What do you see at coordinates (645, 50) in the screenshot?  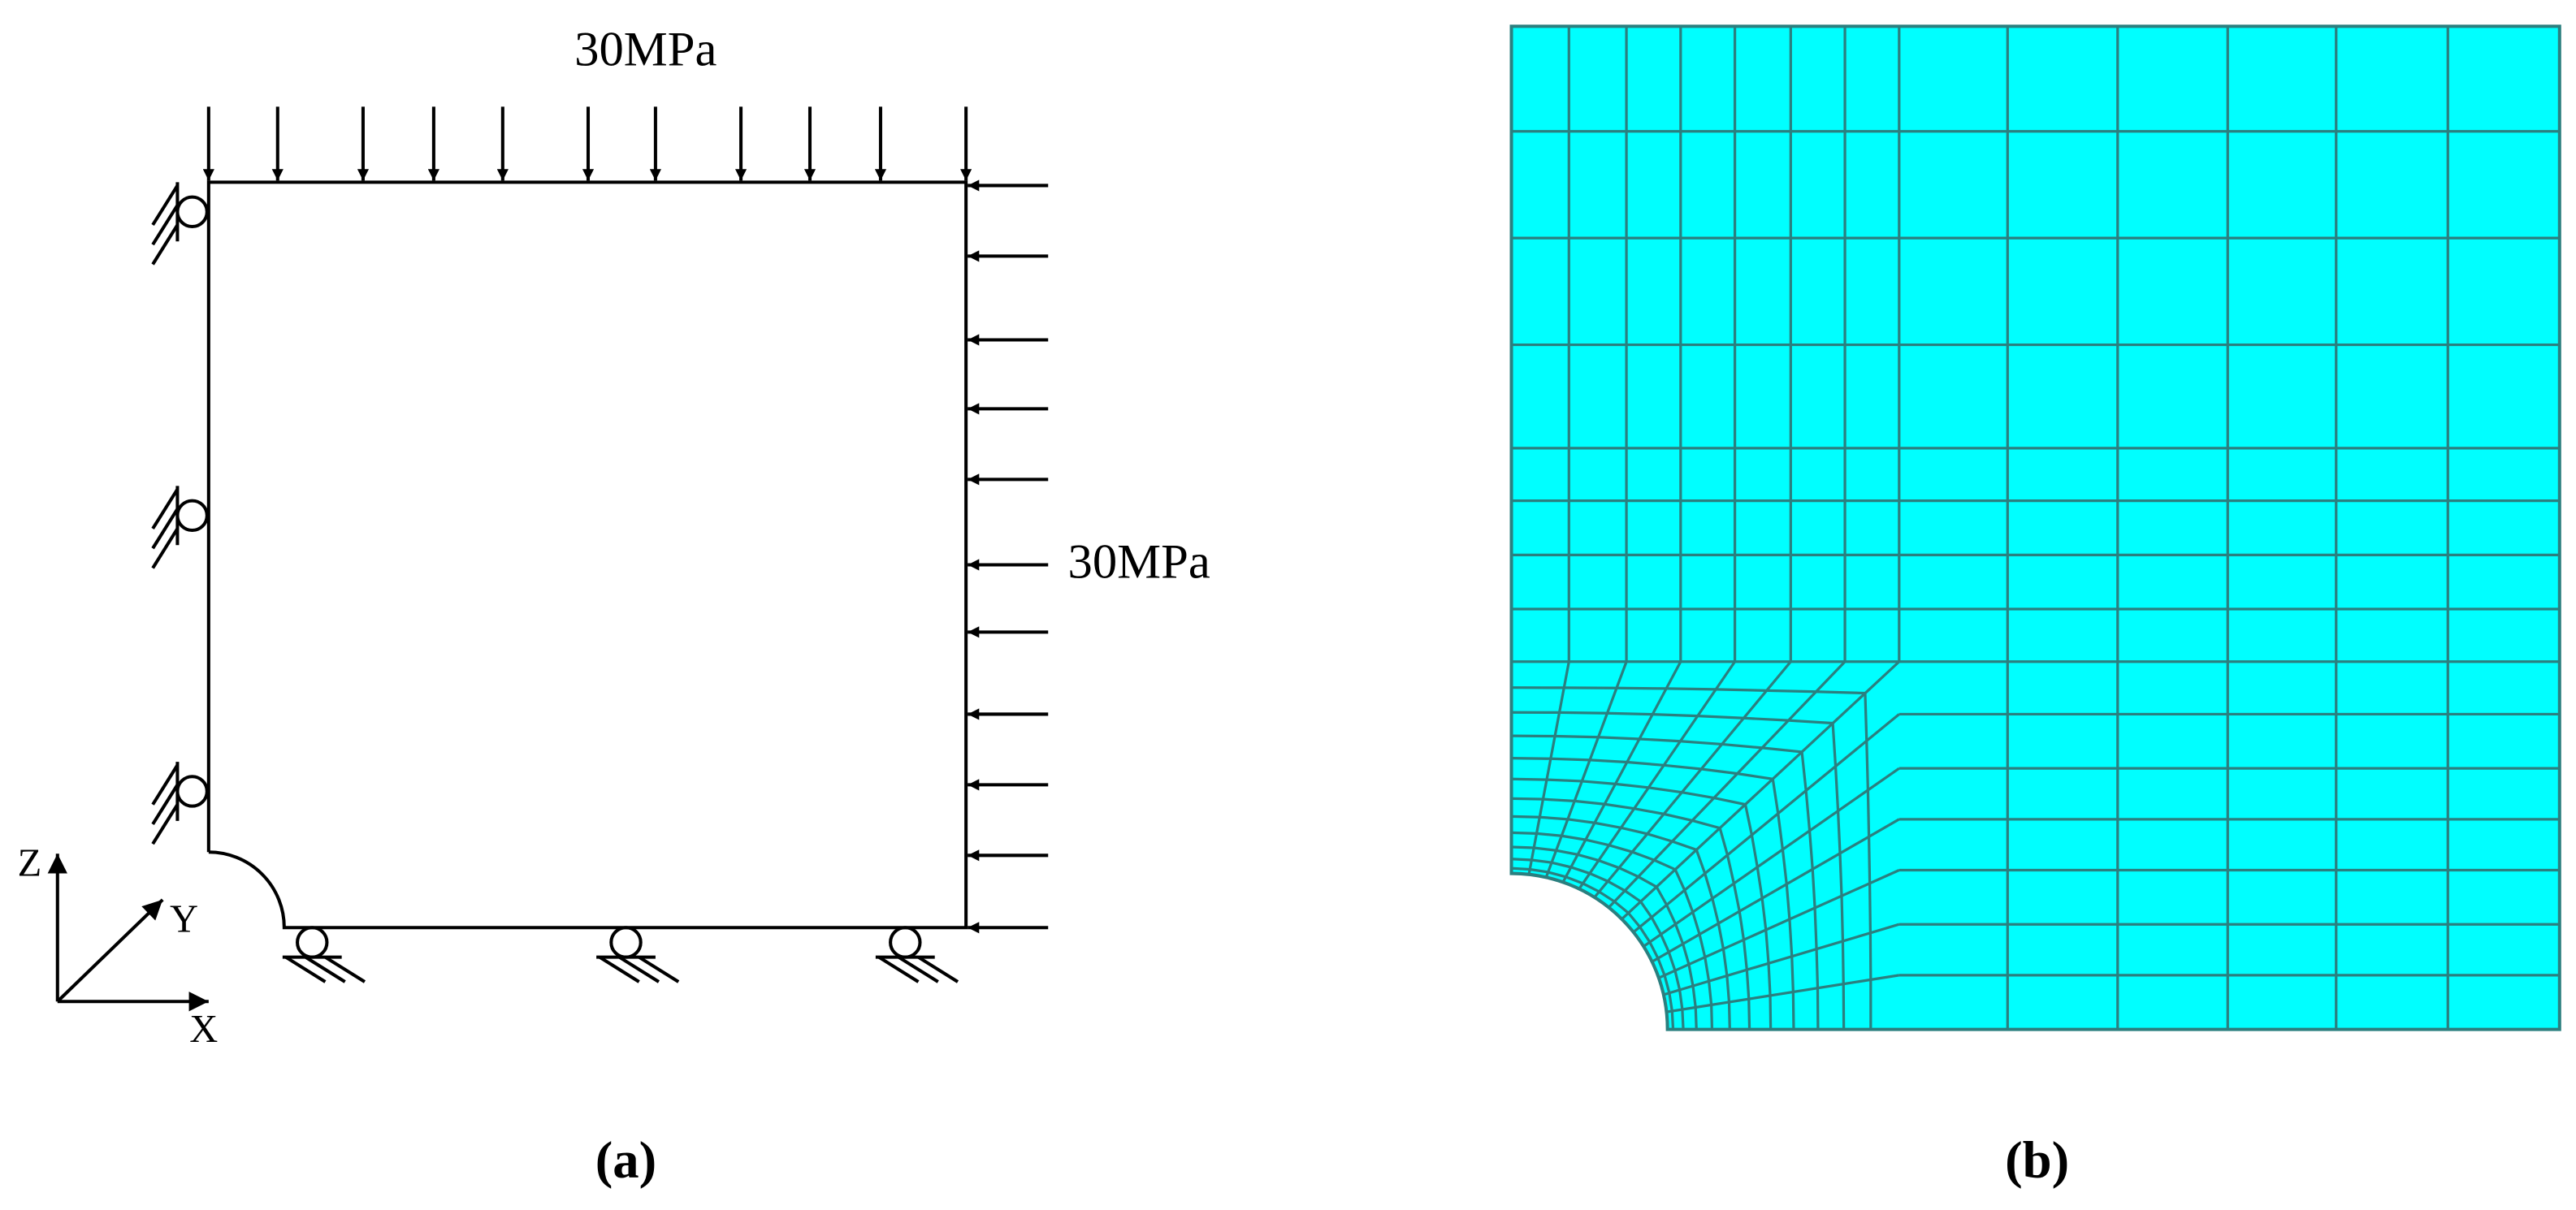 I see `top-load-label: 30MPa` at bounding box center [645, 50].